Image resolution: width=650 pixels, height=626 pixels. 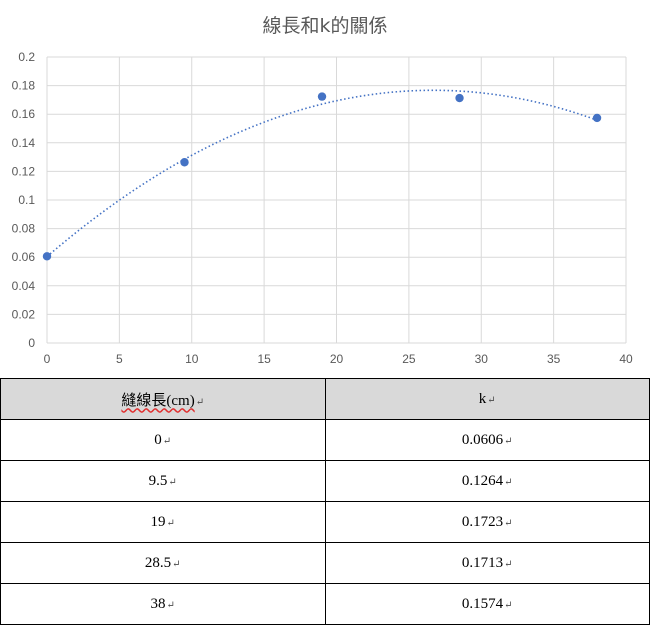 I want to click on table-row: 19↵ 0.1723↵, so click(x=325, y=522).